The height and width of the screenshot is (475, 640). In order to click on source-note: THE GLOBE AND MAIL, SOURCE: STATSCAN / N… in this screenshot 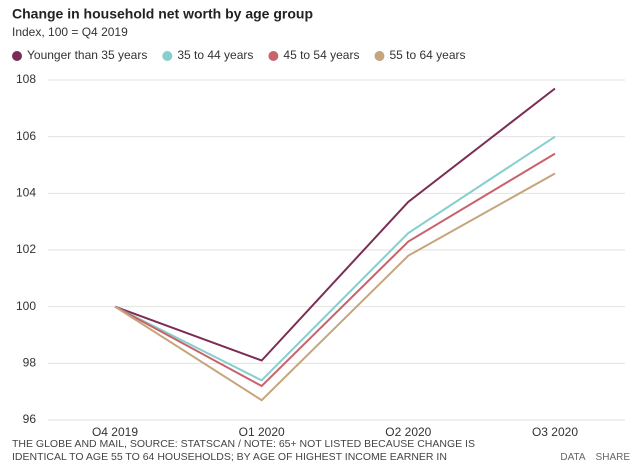, I will do `click(243, 450)`.